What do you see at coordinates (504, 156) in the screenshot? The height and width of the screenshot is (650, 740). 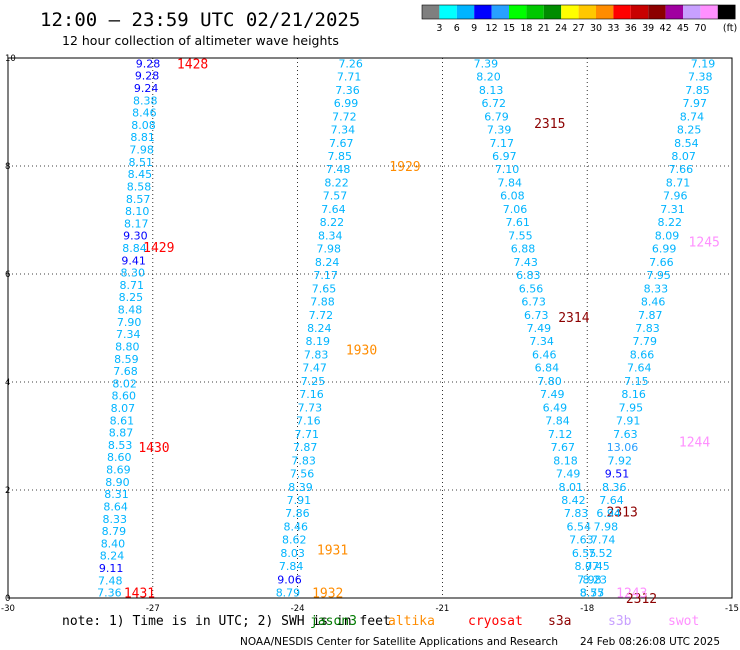 I see `wave-height-value: 6.97` at bounding box center [504, 156].